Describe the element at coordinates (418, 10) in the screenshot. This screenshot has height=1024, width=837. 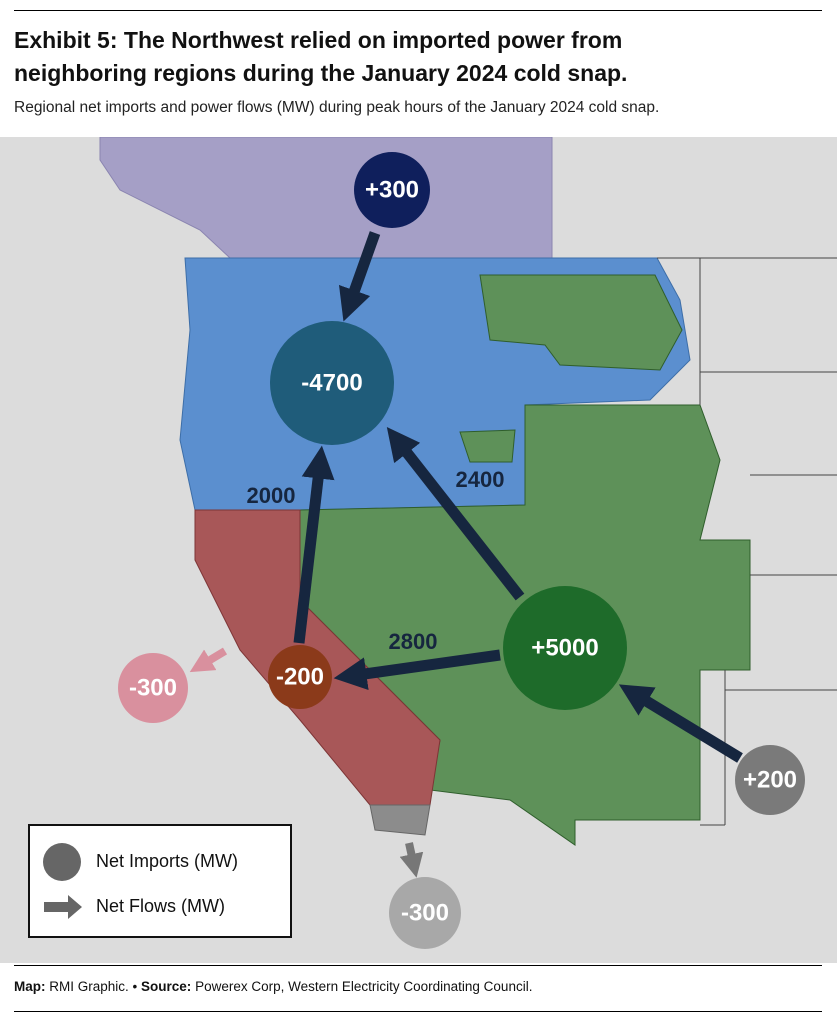
I see `top-rule` at that location.